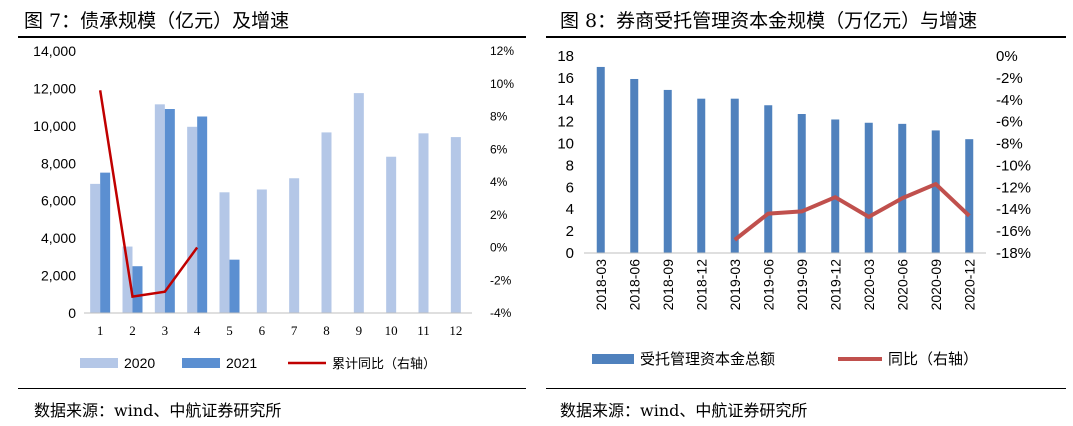 This screenshot has height=426, width=1073. What do you see at coordinates (229, 330) in the screenshot?
I see `x-tick-label: 5` at bounding box center [229, 330].